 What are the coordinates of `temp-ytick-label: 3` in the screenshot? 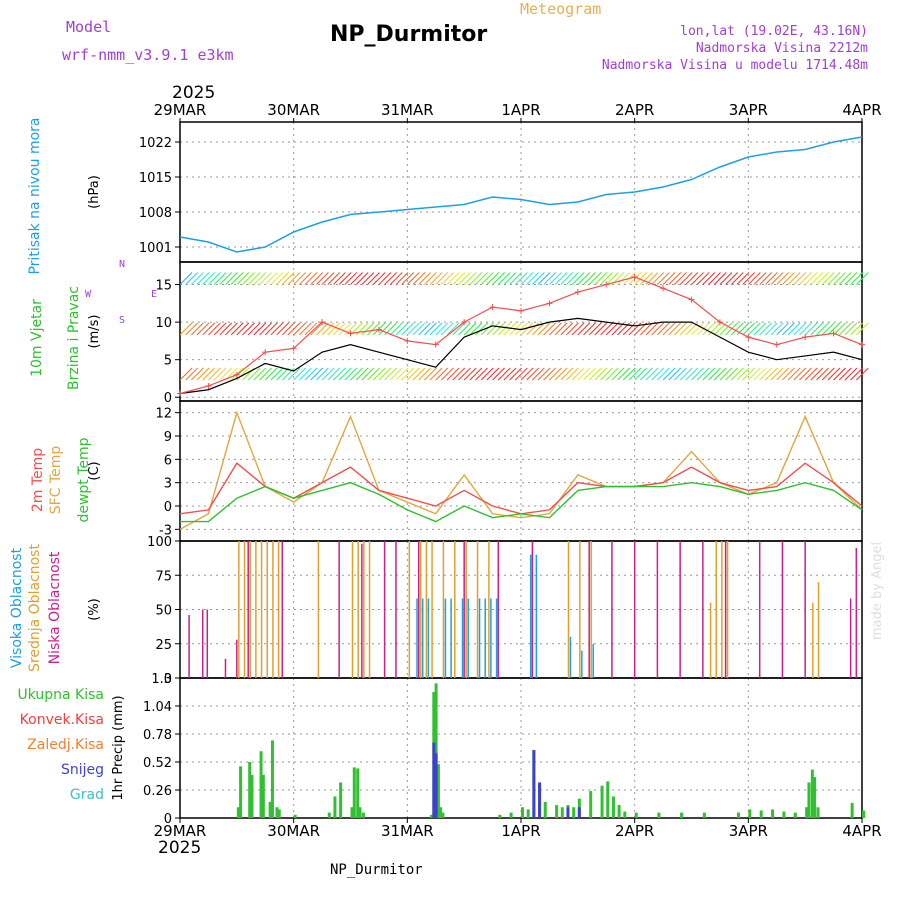 It's located at (168, 484).